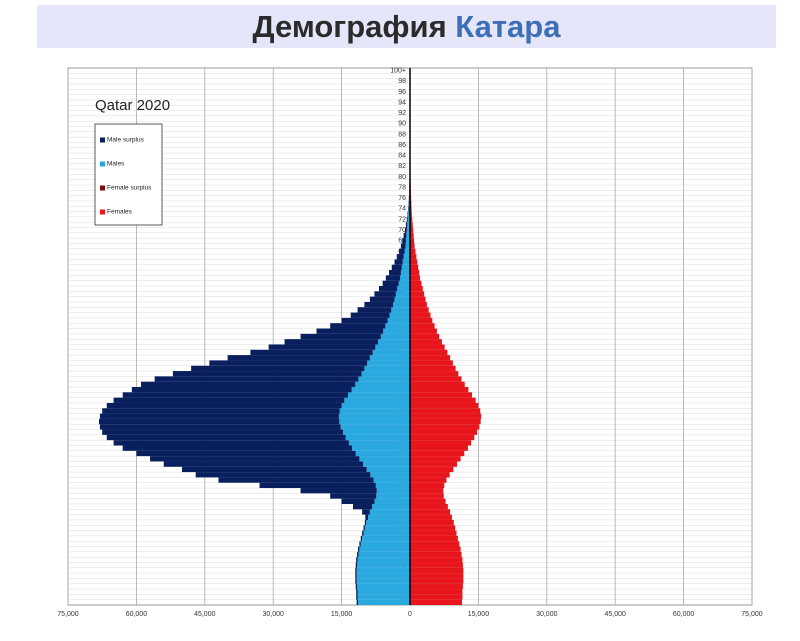 This screenshot has height=641, width=800. I want to click on y-tick-label: 76, so click(402, 198).